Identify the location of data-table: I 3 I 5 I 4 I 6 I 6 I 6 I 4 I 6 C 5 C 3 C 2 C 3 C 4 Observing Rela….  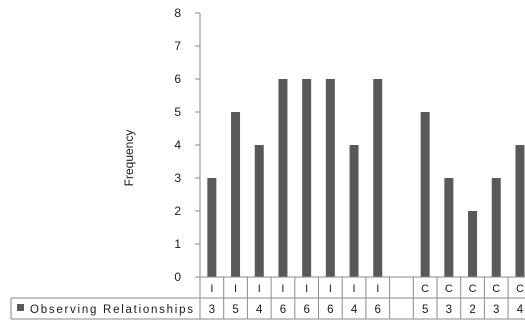
(267, 298).